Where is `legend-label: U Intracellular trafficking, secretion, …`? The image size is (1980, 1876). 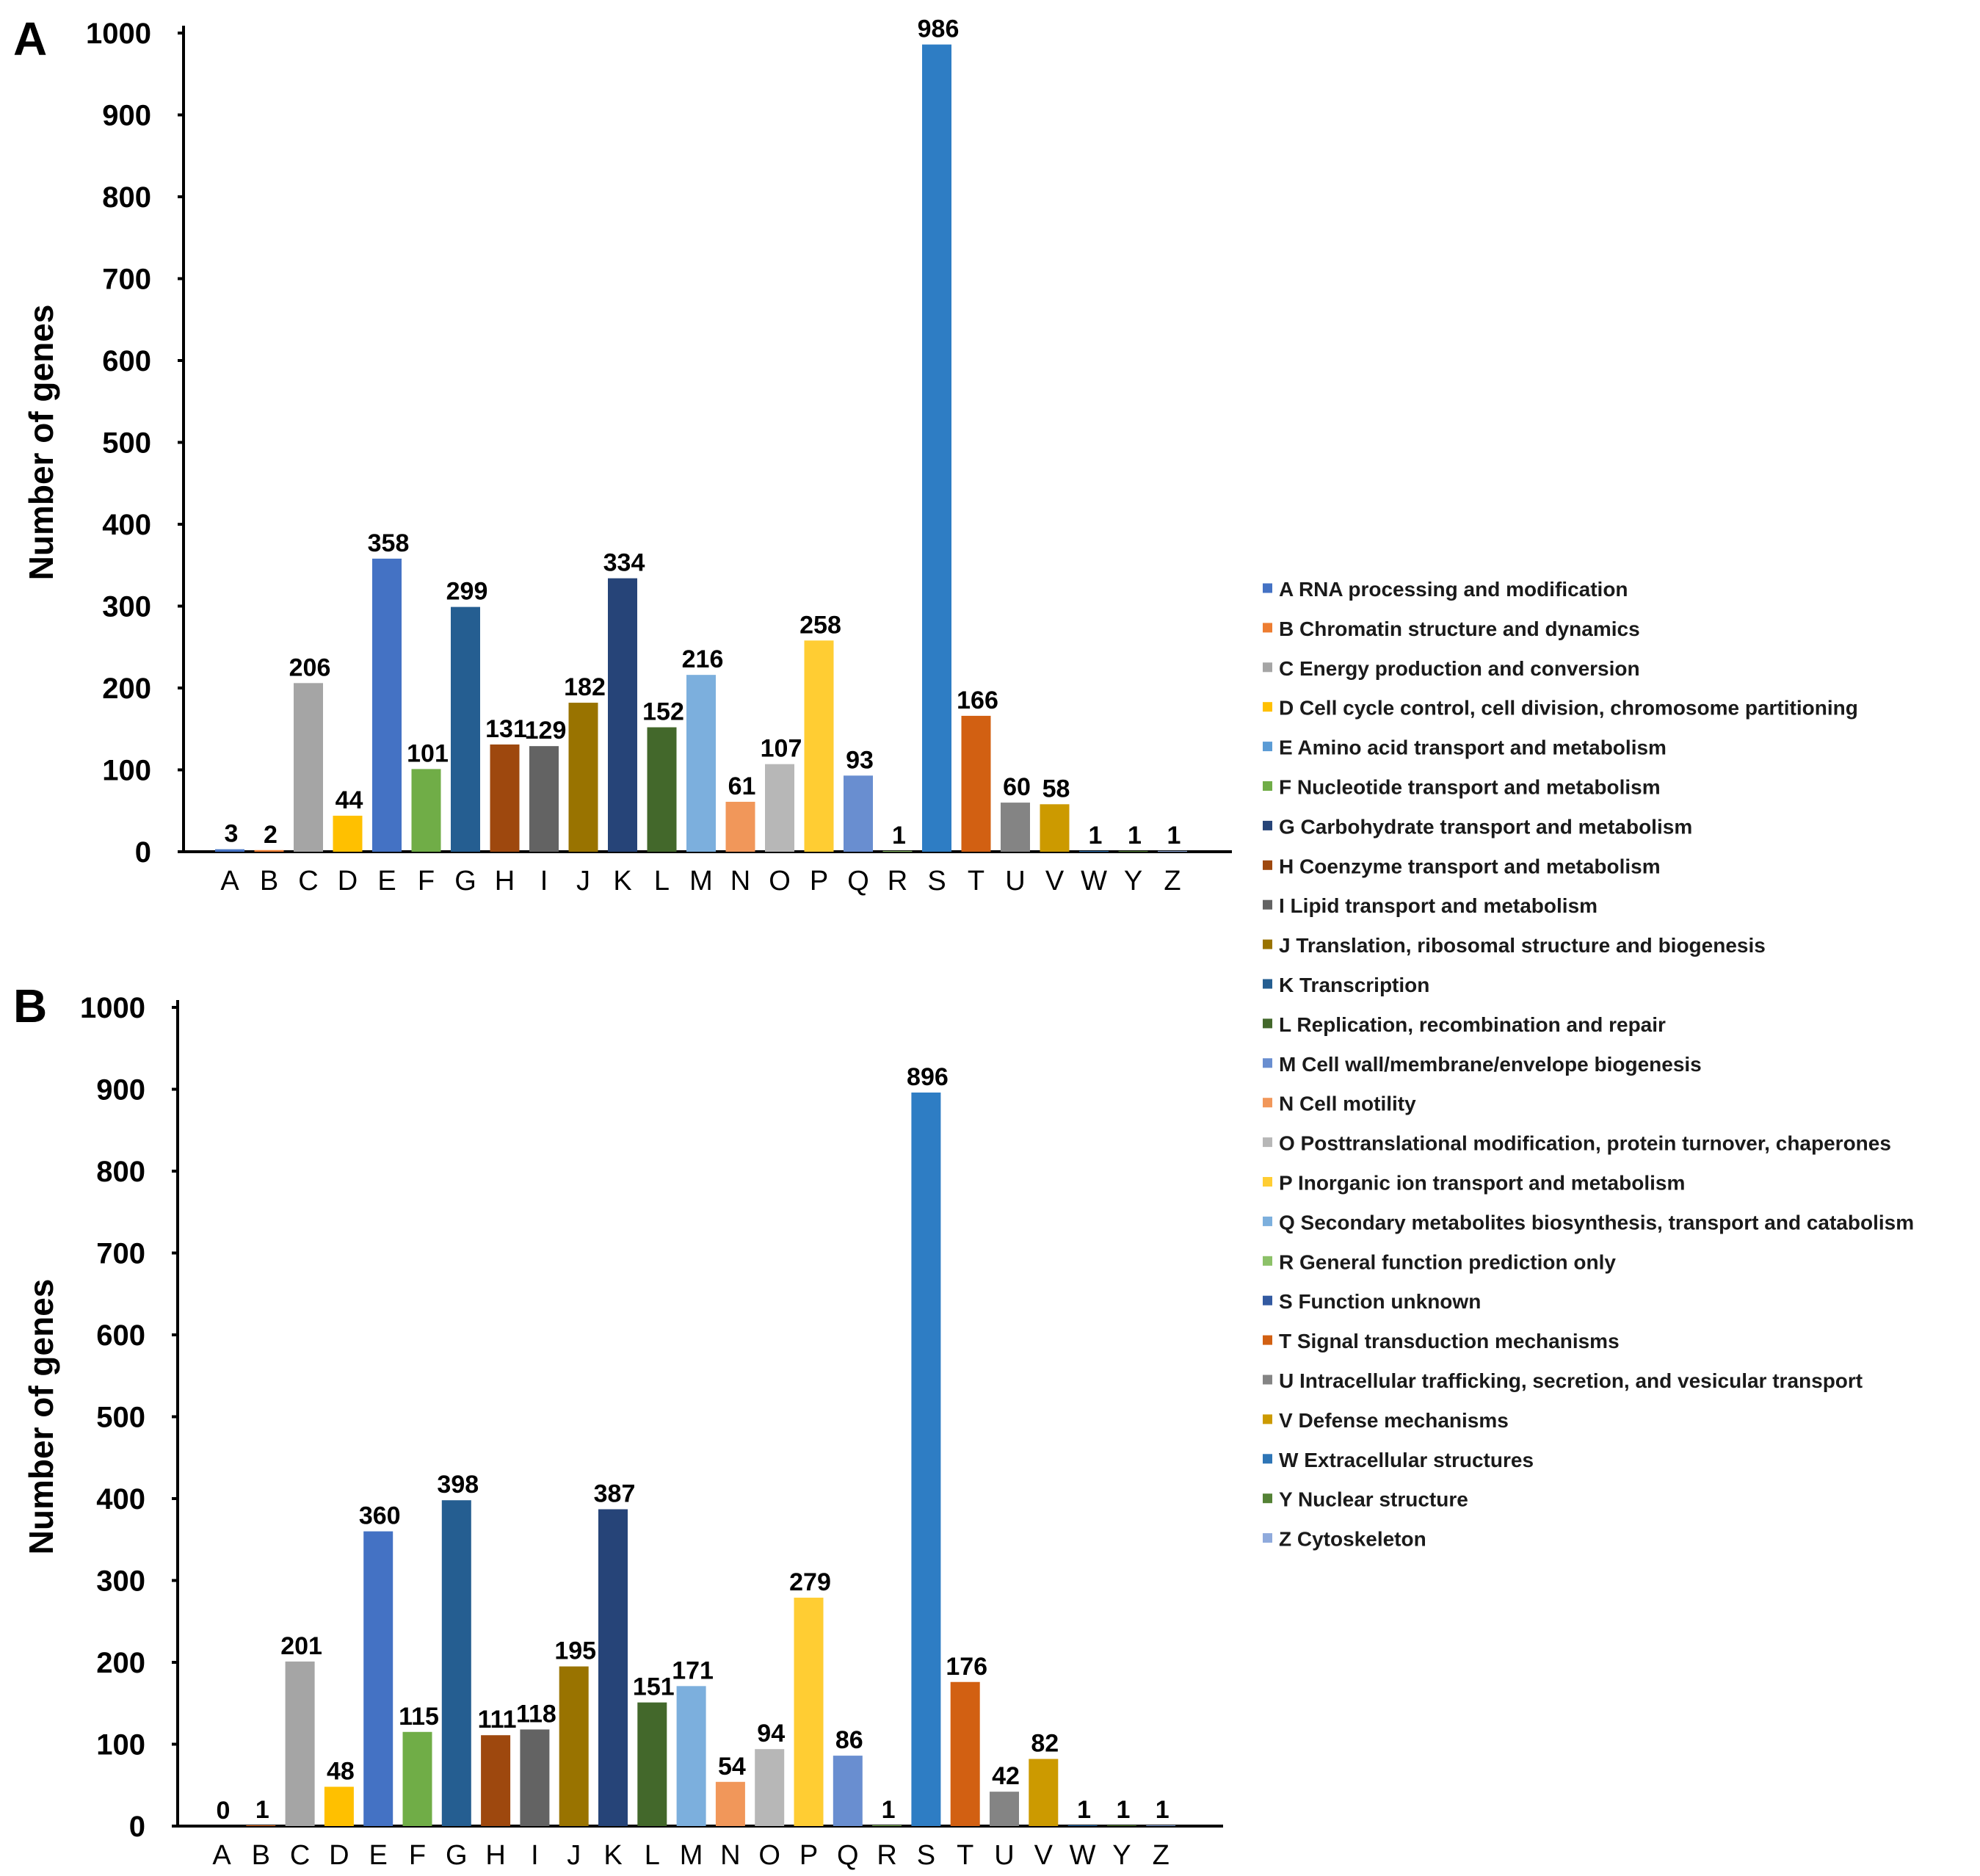
legend-label: U Intracellular trafficking, secretion, … is located at coordinates (1571, 1380).